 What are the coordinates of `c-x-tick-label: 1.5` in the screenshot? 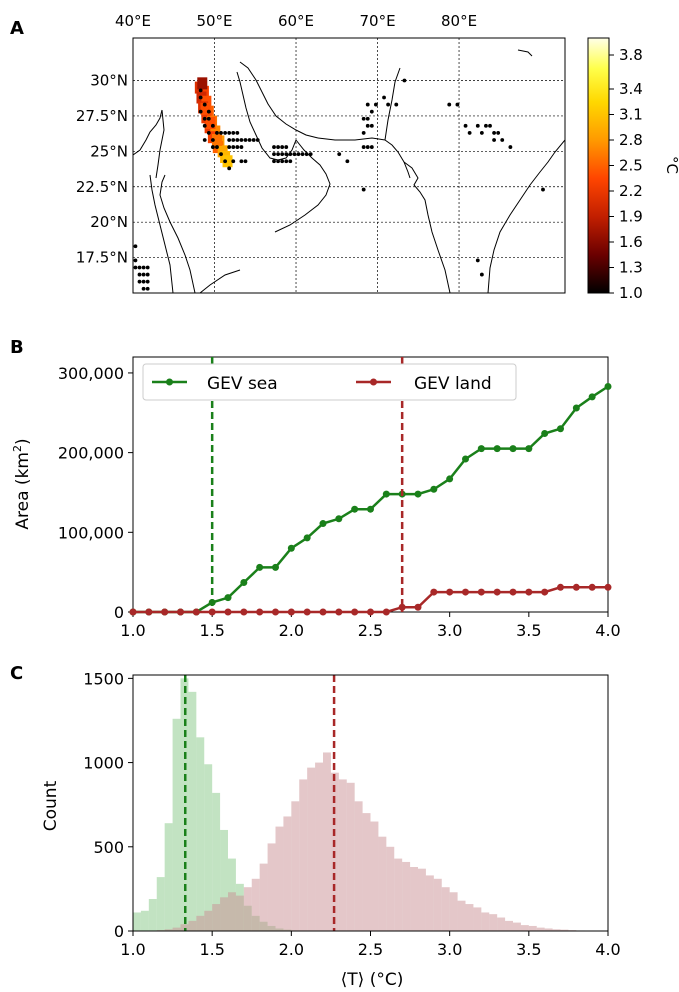 It's located at (211, 949).